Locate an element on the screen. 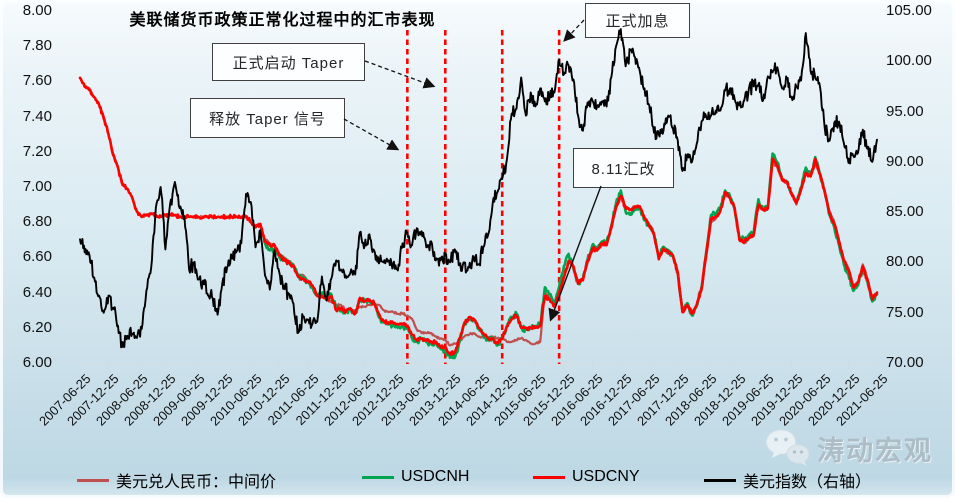  reform-811-arrow is located at coordinates (575, 253).